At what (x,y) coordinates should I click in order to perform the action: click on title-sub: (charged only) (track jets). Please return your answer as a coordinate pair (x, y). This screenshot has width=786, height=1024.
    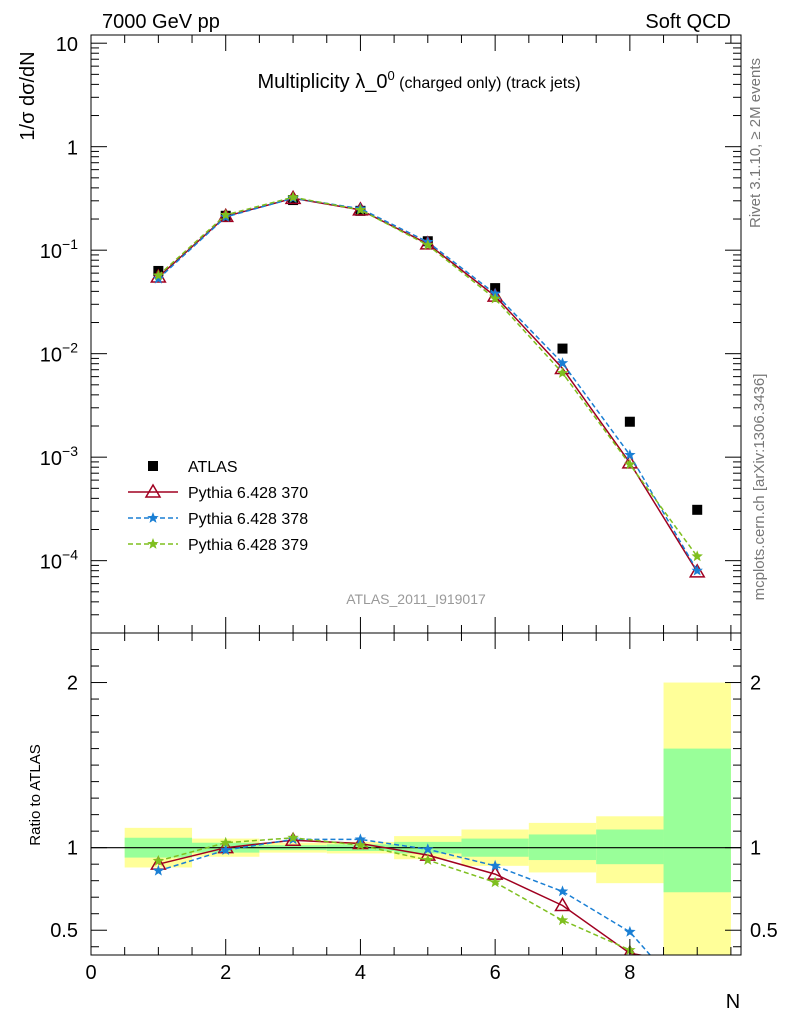
    Looking at the image, I should click on (488, 83).